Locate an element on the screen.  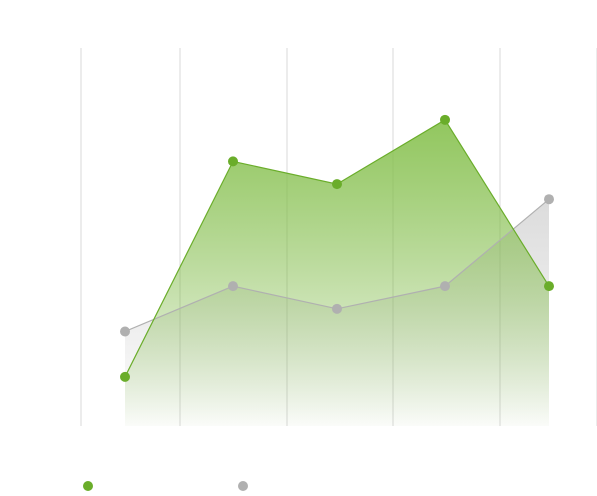
legend is located at coordinates (165, 486).